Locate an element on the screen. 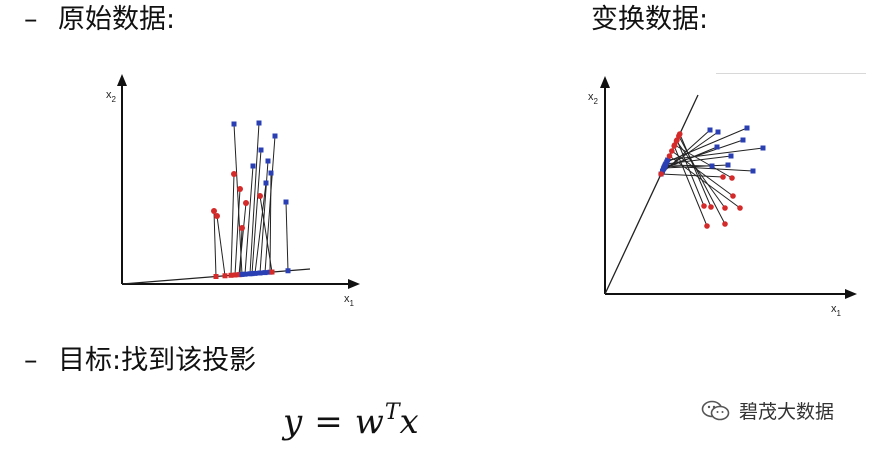  formula-x: x is located at coordinates (409, 422).